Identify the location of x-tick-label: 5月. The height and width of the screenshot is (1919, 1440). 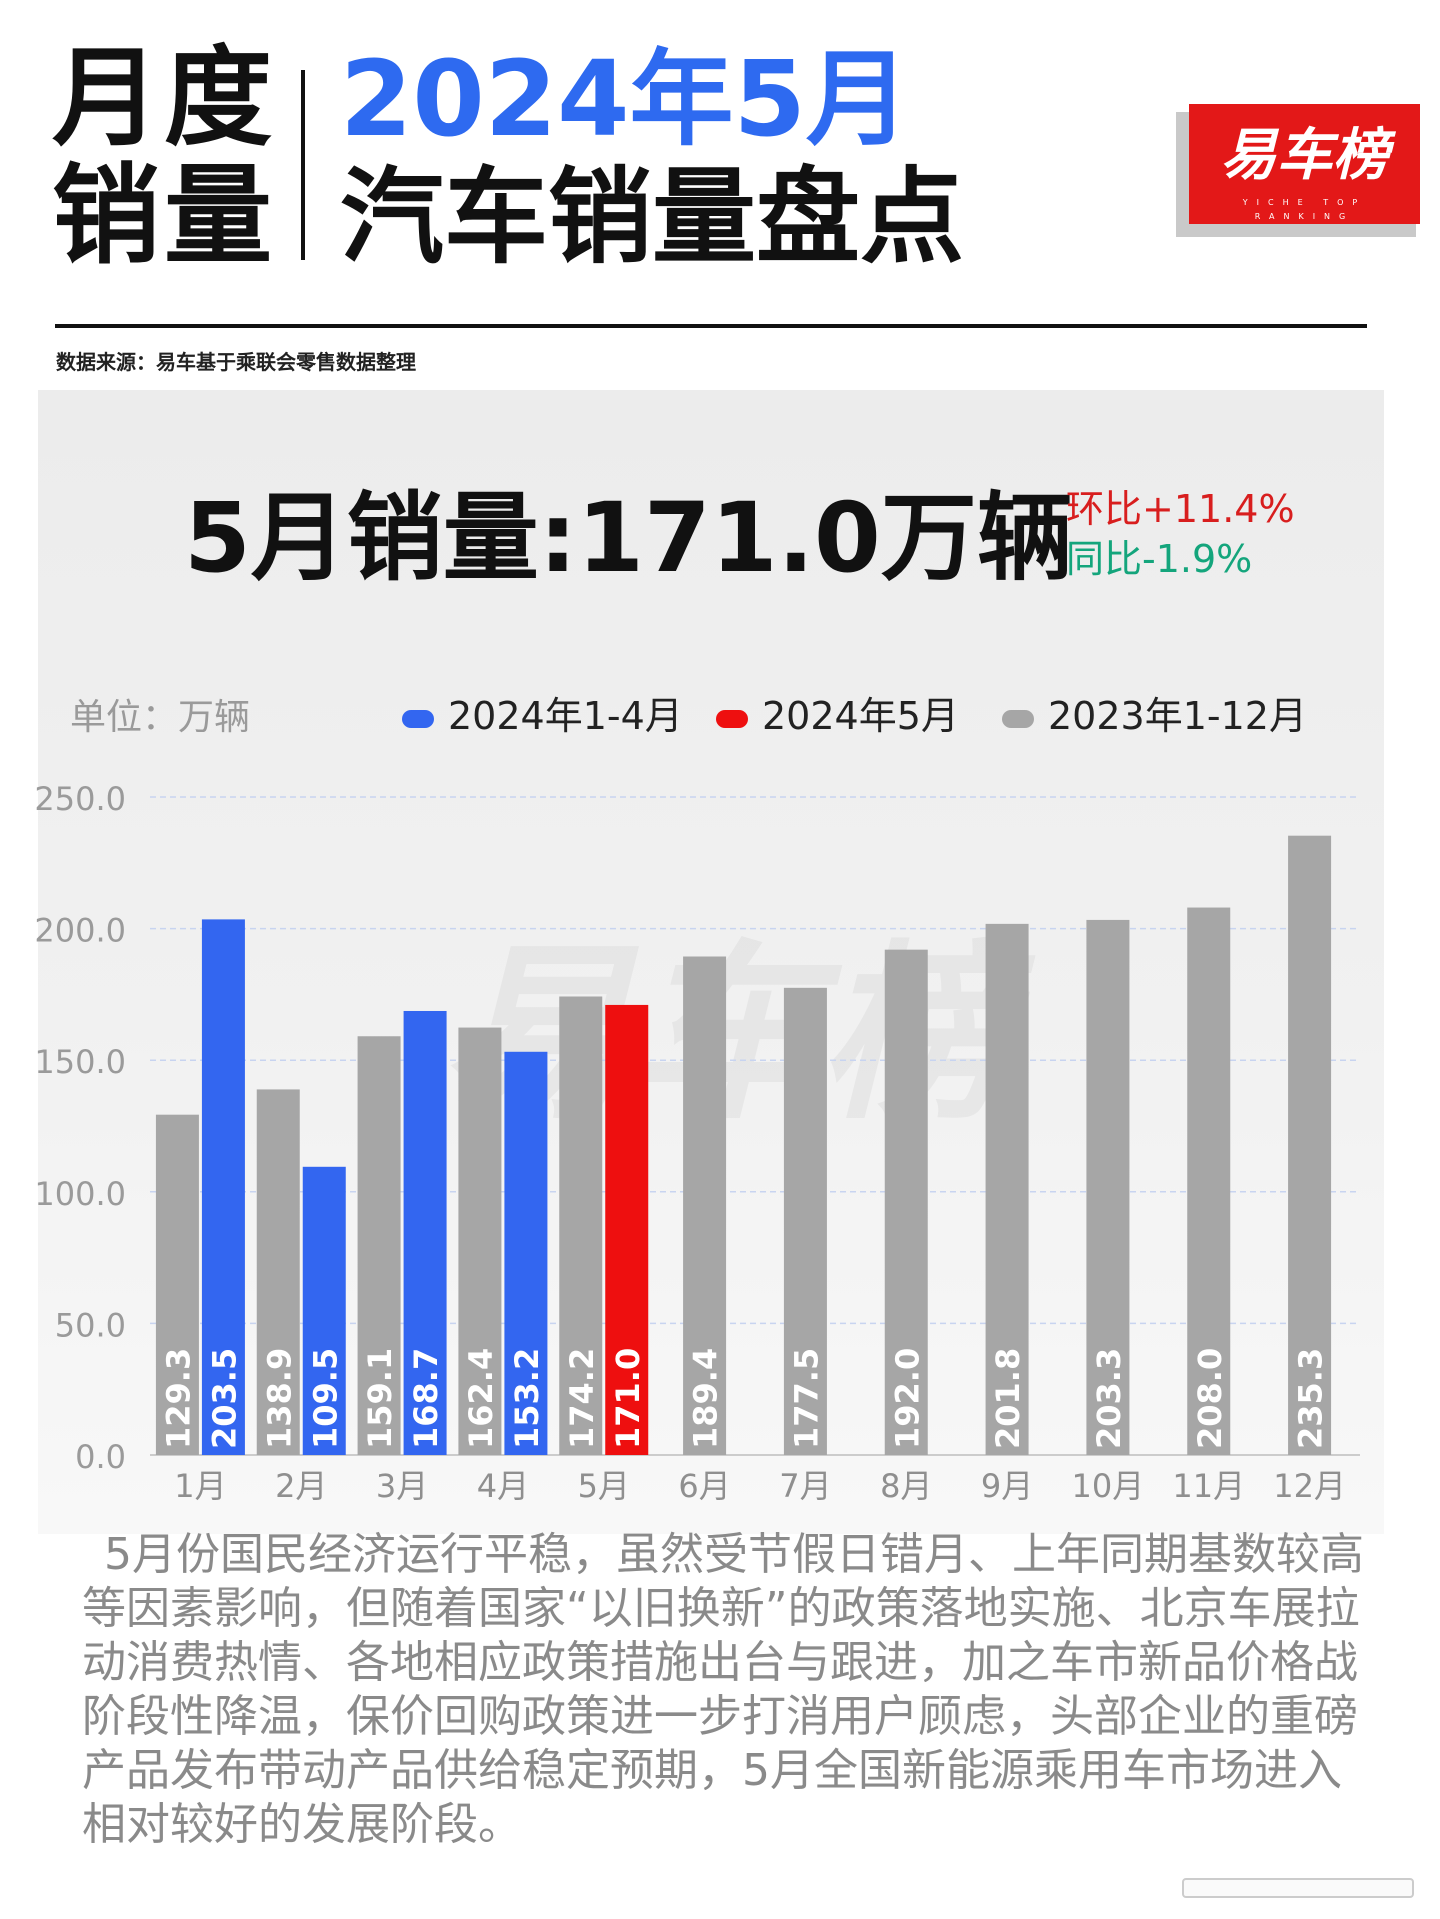
(604, 1486).